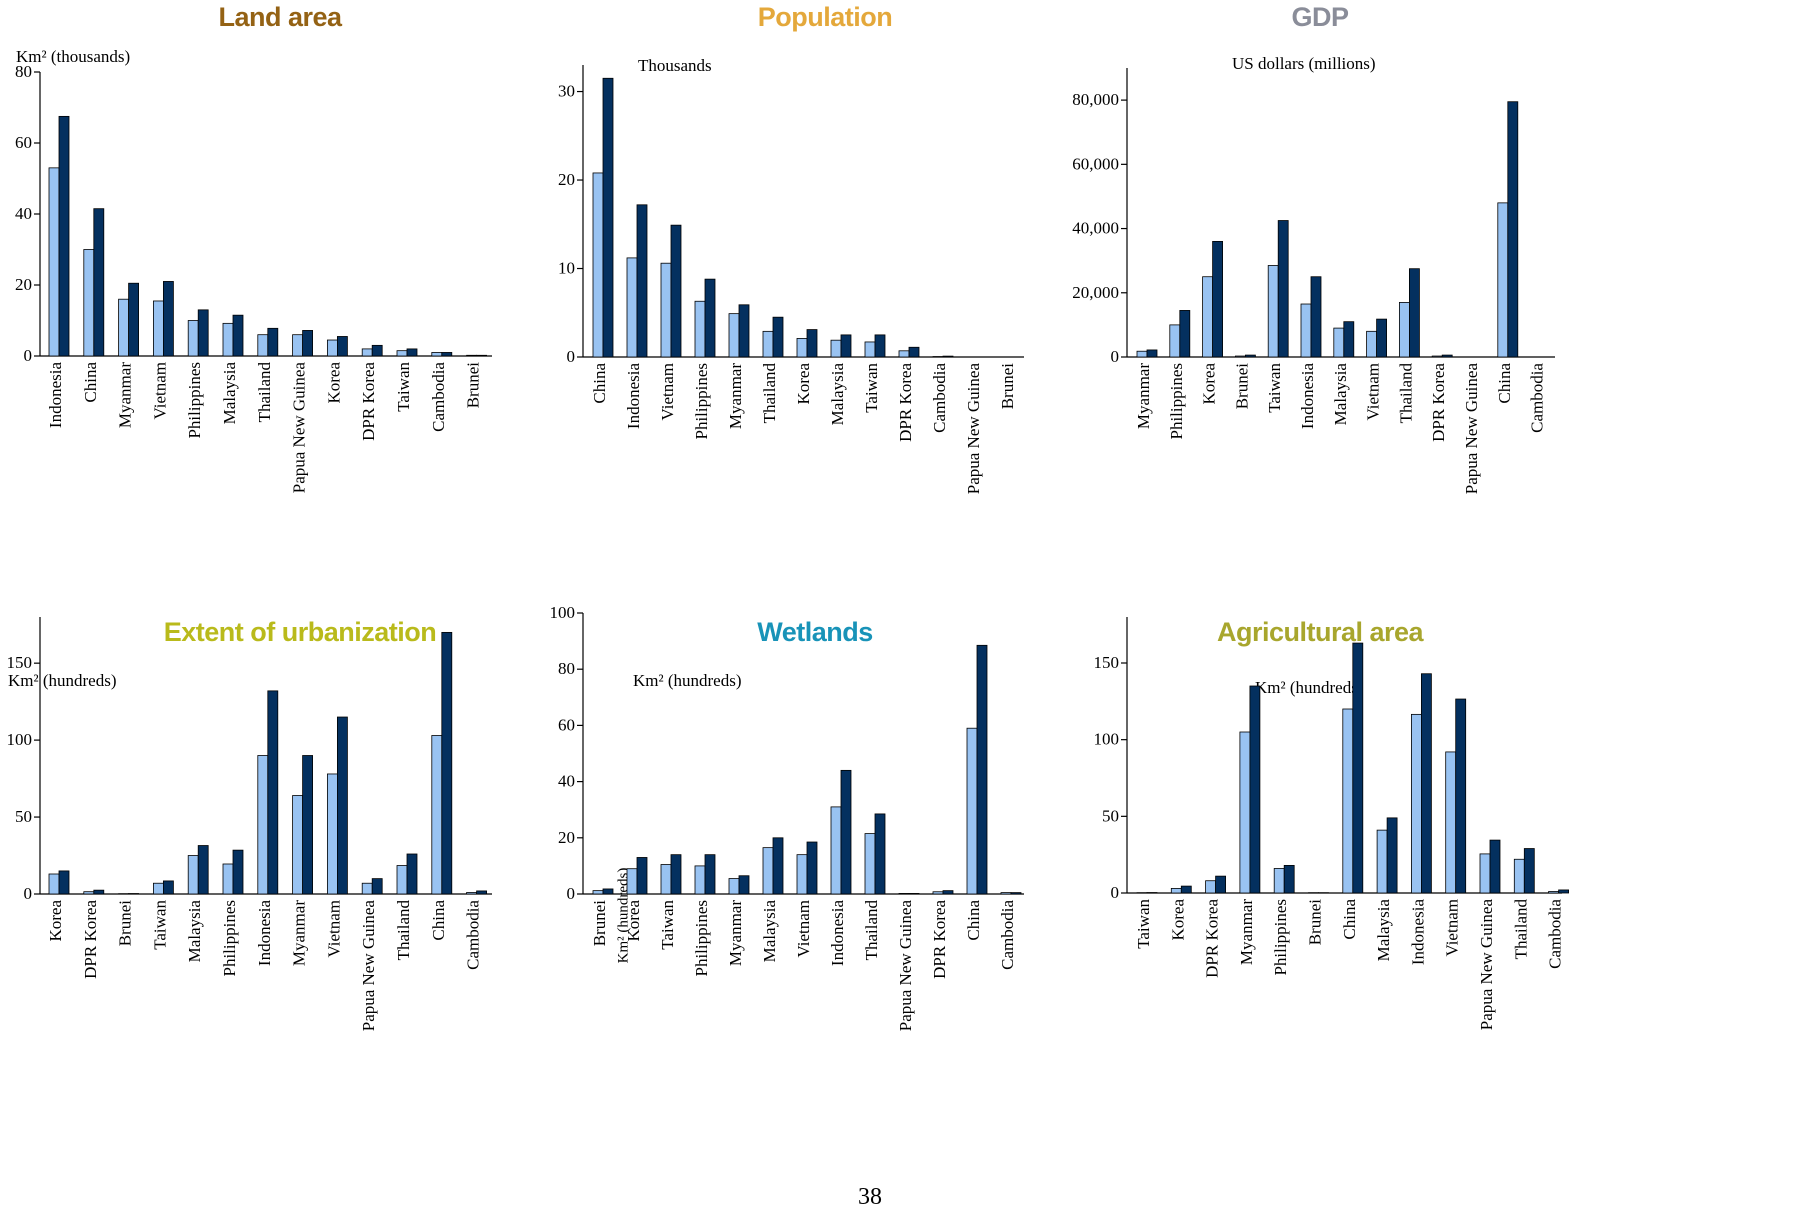 This screenshot has height=1211, width=1793. I want to click on x-tick-label: Indonesia, so click(1417, 932).